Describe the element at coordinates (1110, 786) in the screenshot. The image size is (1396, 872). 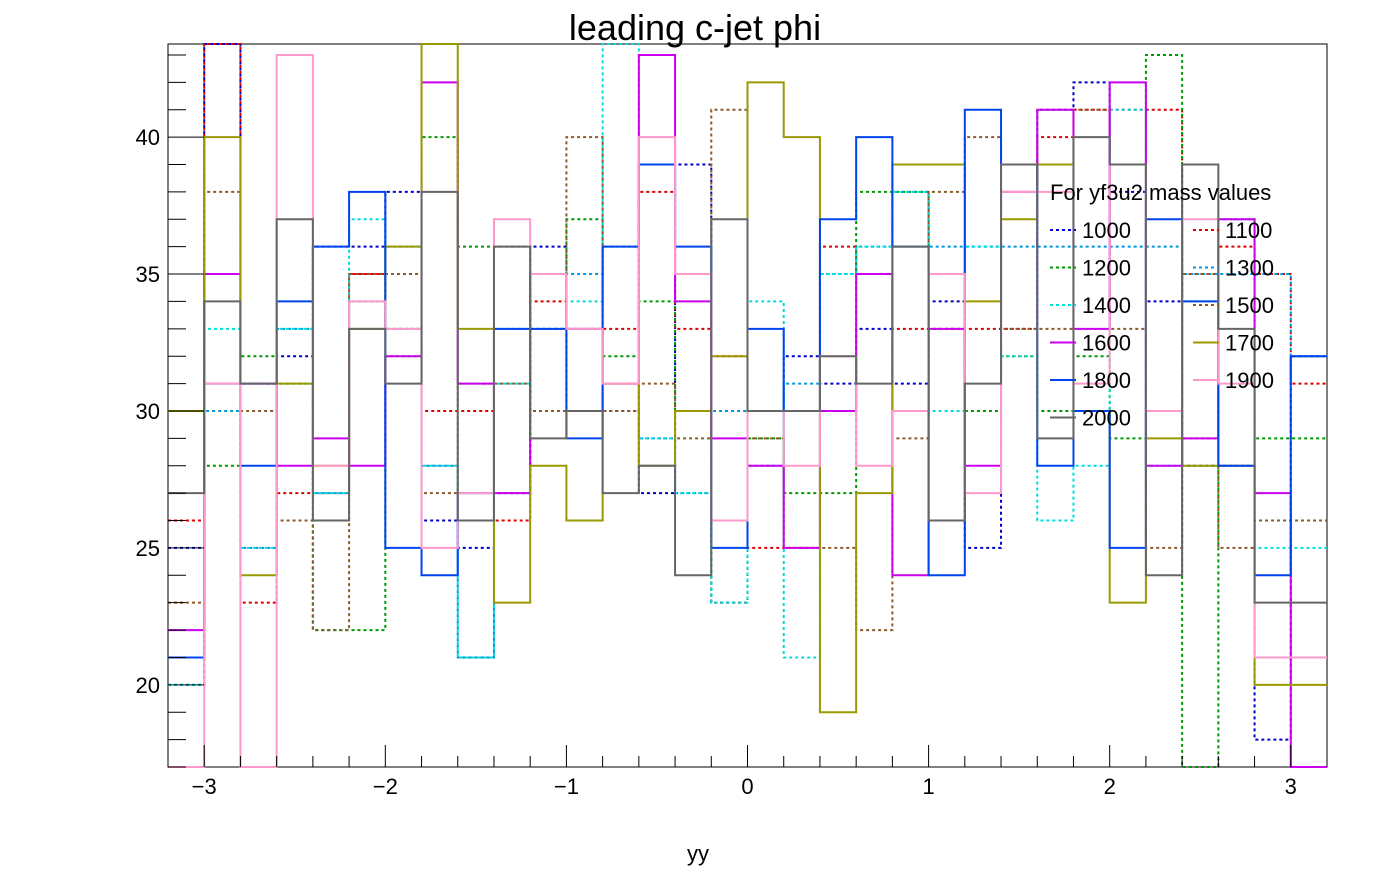
I see `x-tick-label: 2` at that location.